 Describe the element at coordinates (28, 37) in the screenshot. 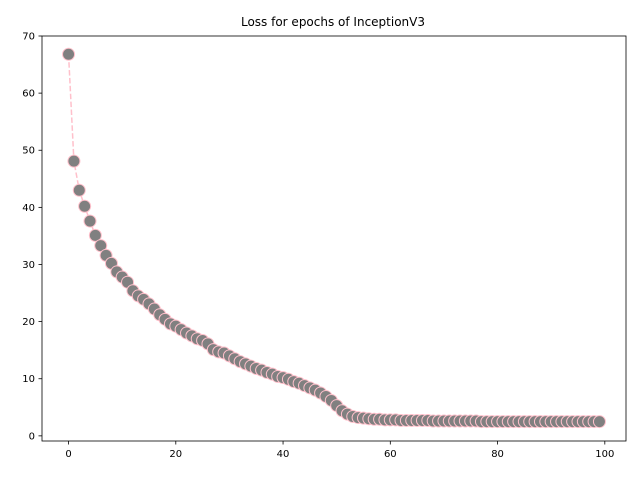

I see `y-tick-label: 70` at that location.